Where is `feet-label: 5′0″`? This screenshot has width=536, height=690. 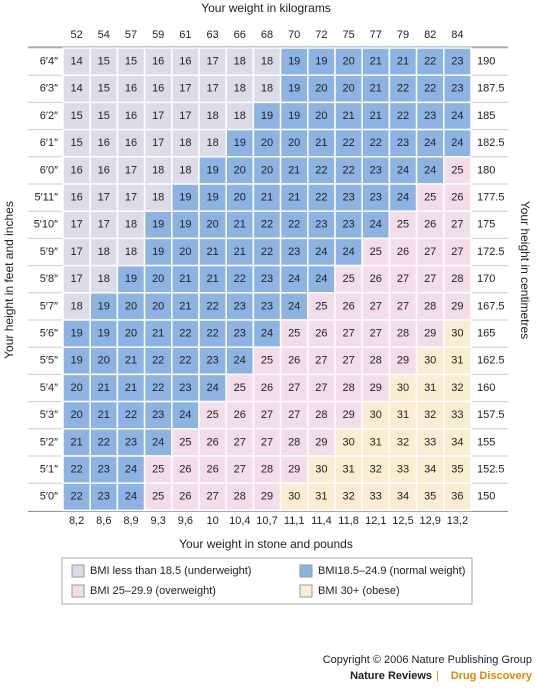
feet-label: 5′0″ is located at coordinates (49, 497).